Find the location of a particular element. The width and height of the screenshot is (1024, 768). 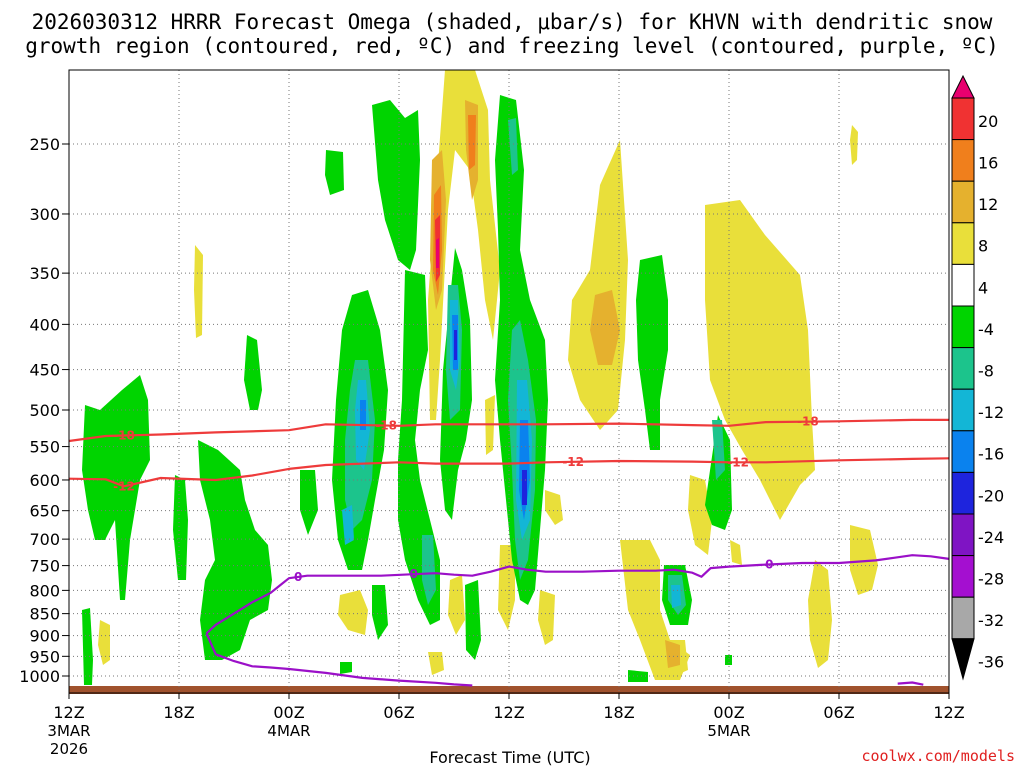

colorbar-label: -16 is located at coordinates (991, 454).